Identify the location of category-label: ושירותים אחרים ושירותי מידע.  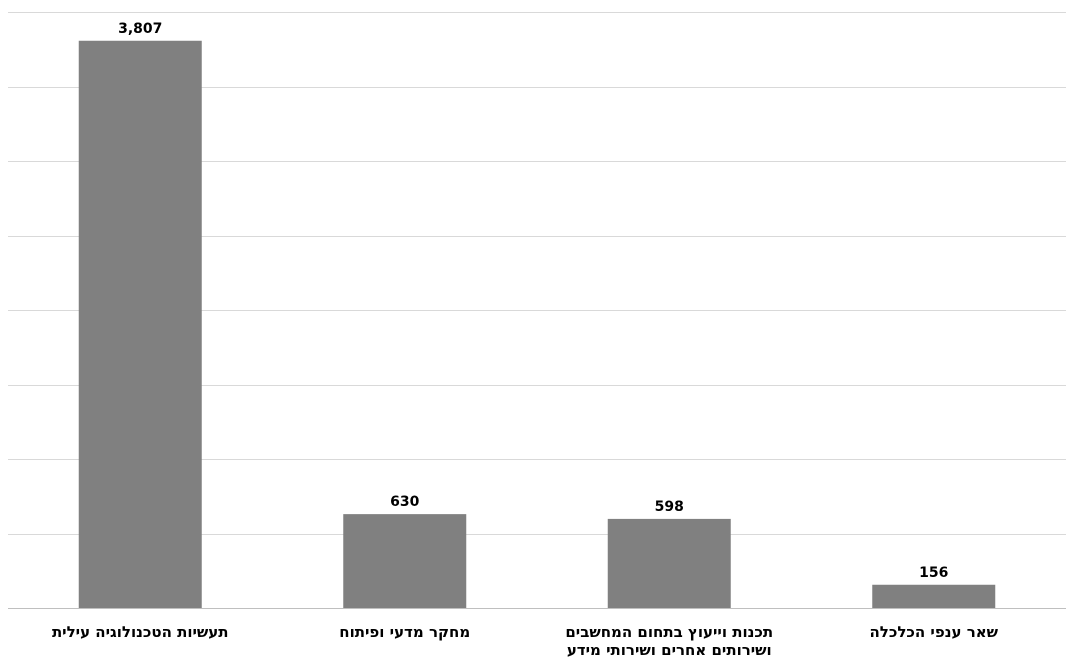
(669, 650).